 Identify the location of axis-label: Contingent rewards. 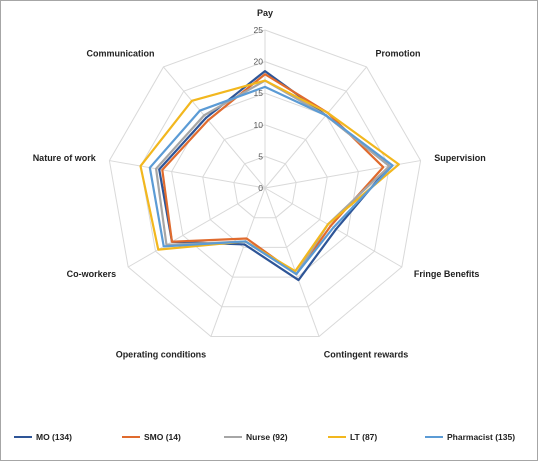
(366, 355).